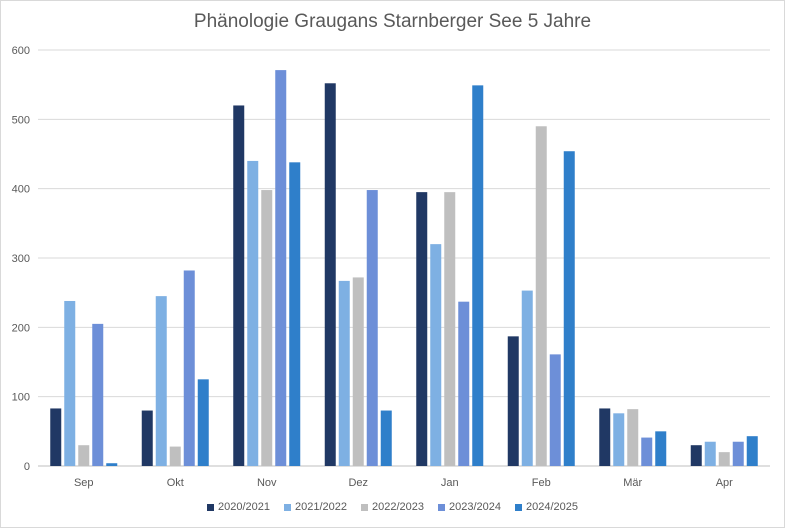  What do you see at coordinates (358, 371) in the screenshot?
I see `bar-Dez-2022/2023` at bounding box center [358, 371].